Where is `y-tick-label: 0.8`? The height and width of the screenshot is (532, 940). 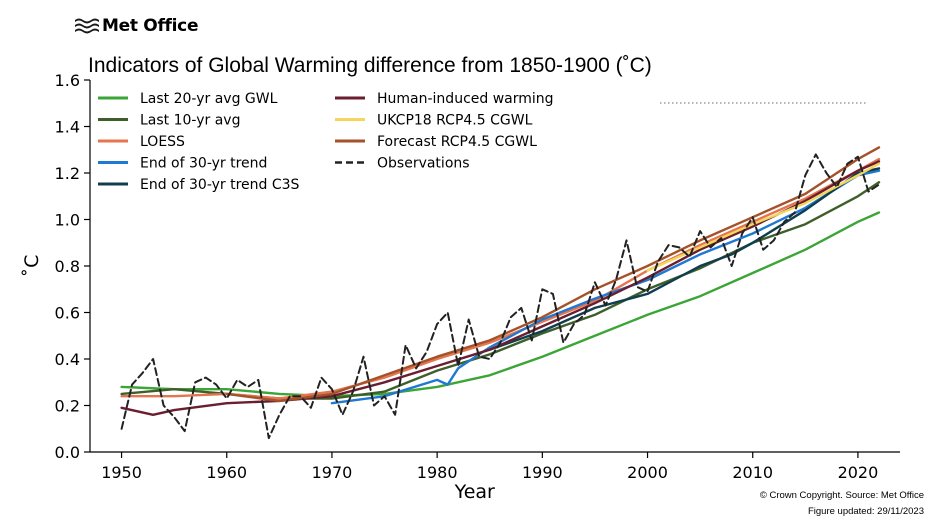 y-tick-label: 0.8 is located at coordinates (67, 266).